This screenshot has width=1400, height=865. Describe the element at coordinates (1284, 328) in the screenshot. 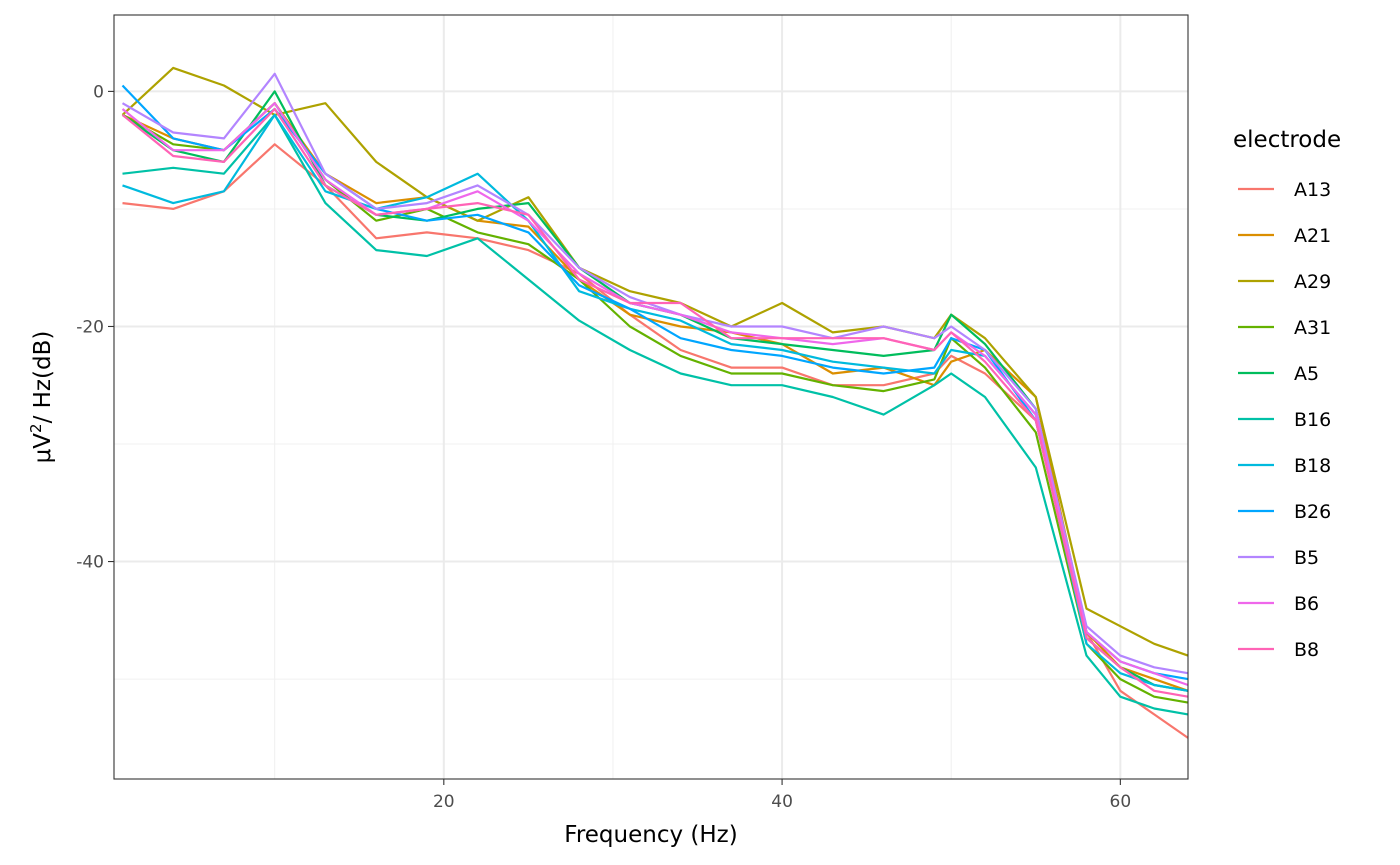

I see `legend-item-a31: A31` at that location.